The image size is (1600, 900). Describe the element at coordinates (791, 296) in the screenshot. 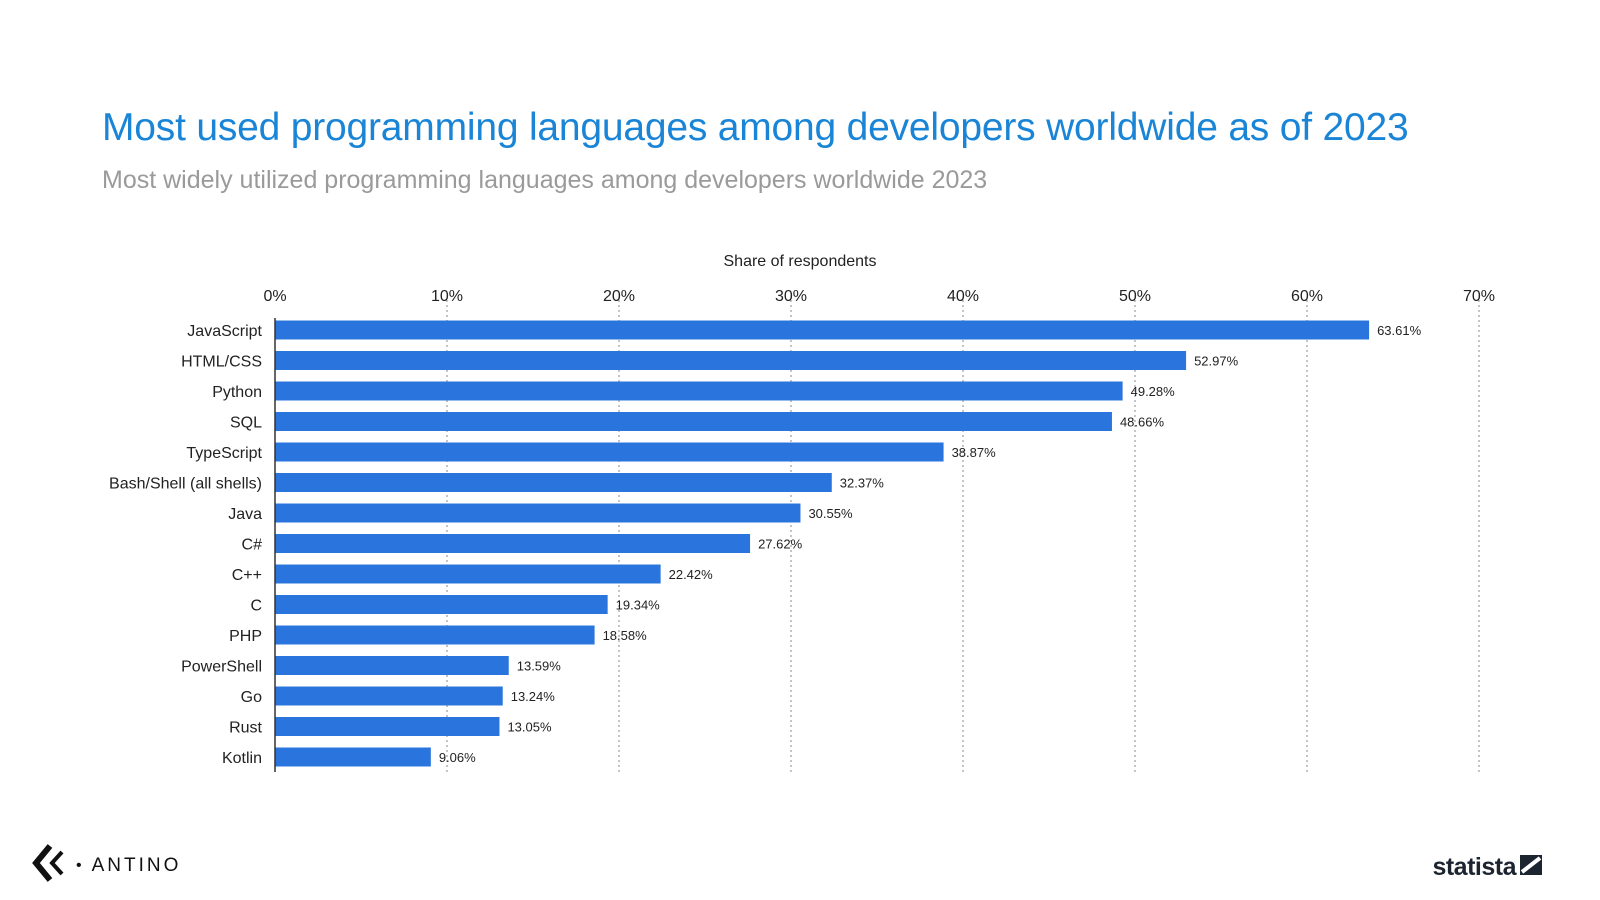

I see `x-tick-label: 30%` at that location.